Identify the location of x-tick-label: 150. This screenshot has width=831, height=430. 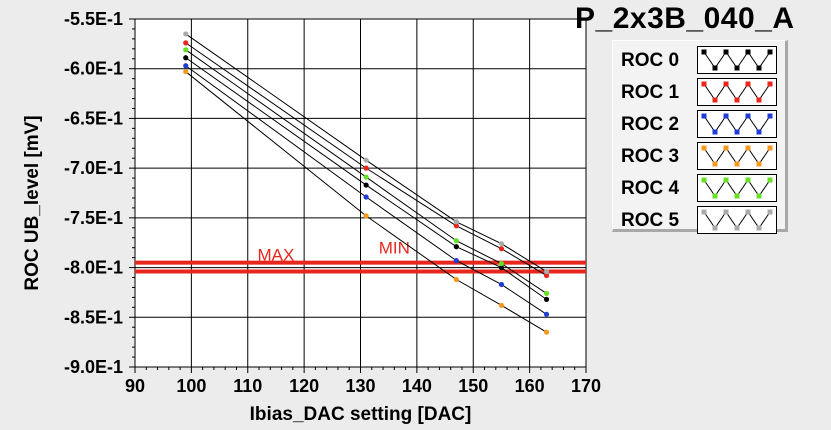
(473, 386).